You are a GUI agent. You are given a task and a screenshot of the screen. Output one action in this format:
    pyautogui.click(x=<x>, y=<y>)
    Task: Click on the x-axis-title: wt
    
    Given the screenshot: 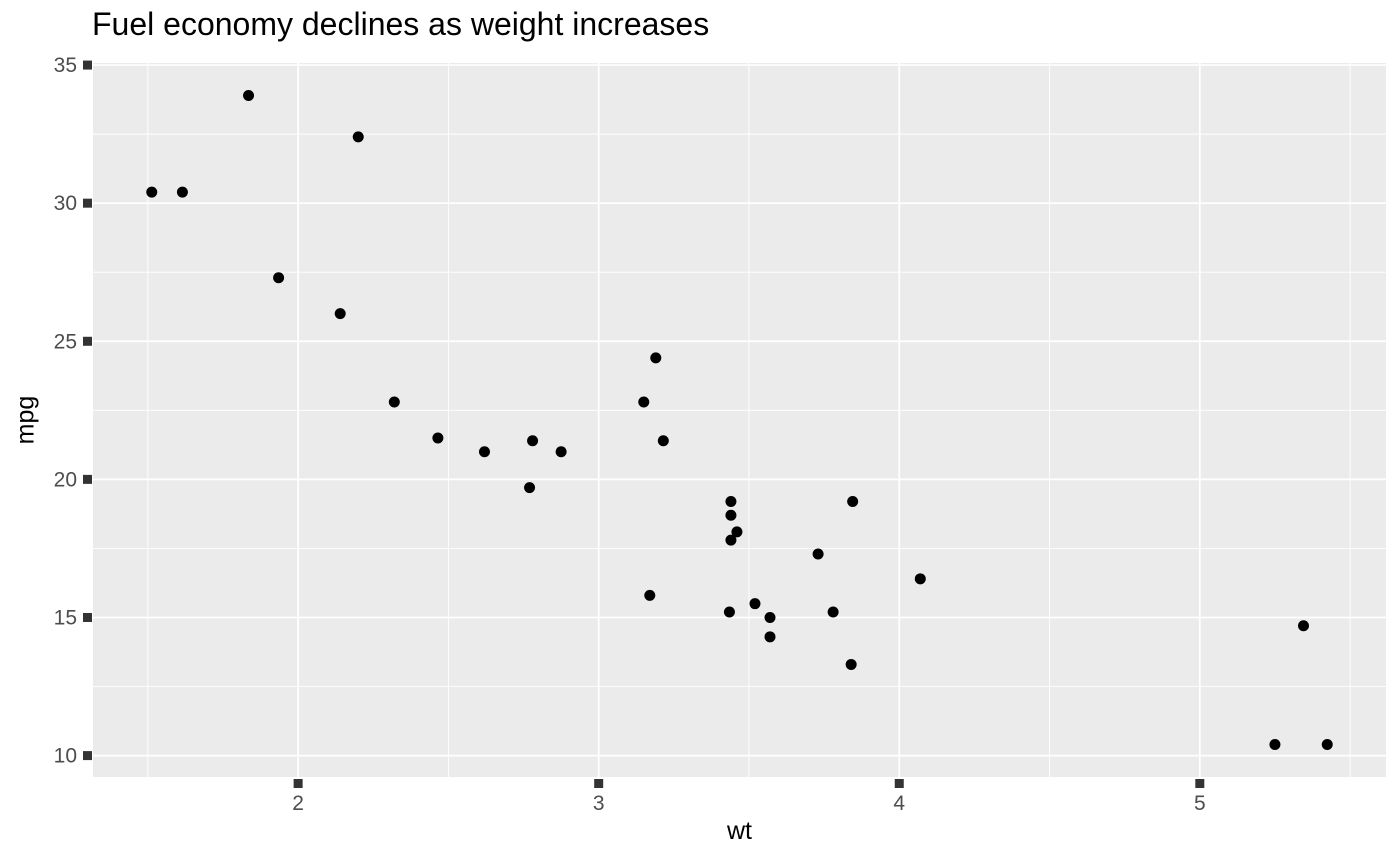 What is the action you would take?
    pyautogui.click(x=739, y=831)
    